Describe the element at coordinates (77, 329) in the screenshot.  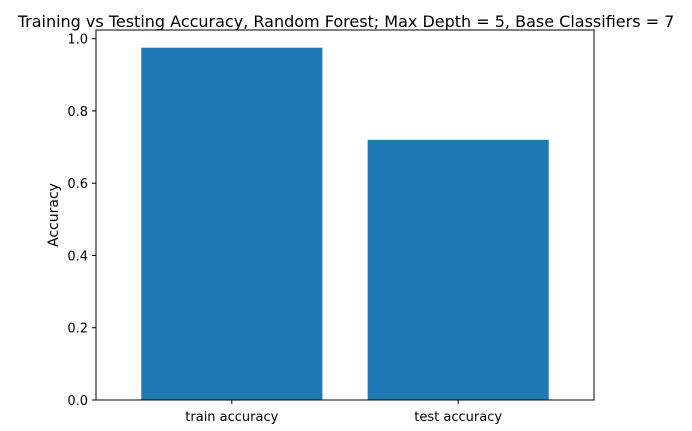
I see `y-tick-label: 0.2` at that location.